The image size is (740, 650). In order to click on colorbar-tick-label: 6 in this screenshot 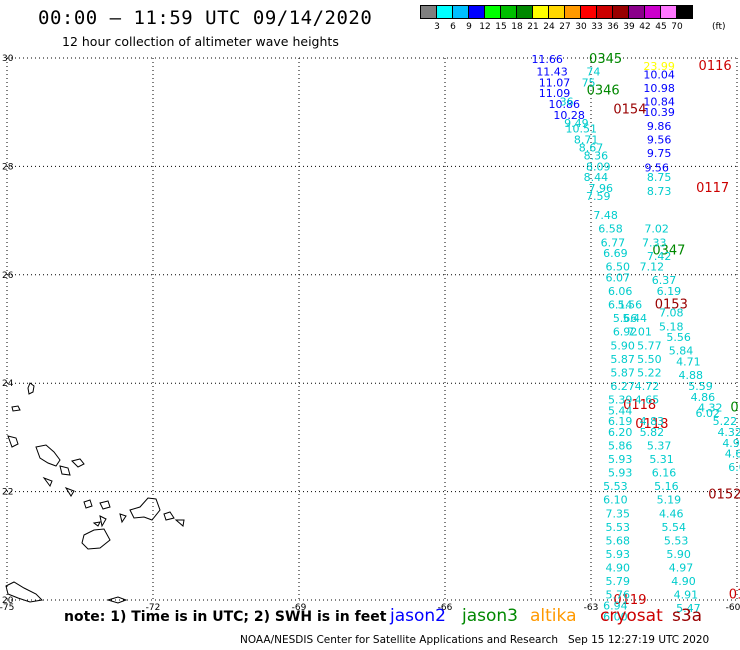, I will do `click(453, 27)`.